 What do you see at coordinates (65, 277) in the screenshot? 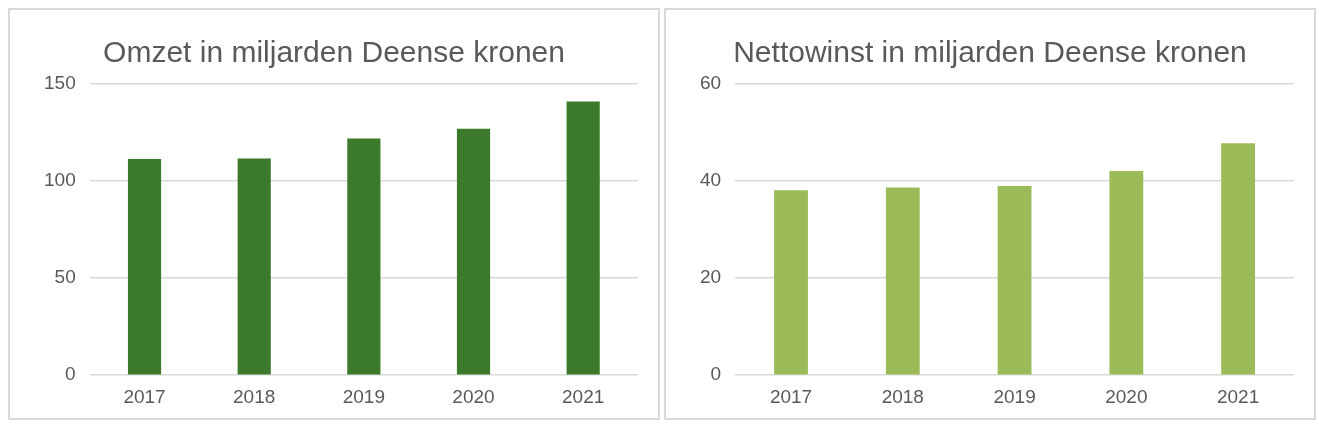
I see `y-tick-label: 50` at bounding box center [65, 277].